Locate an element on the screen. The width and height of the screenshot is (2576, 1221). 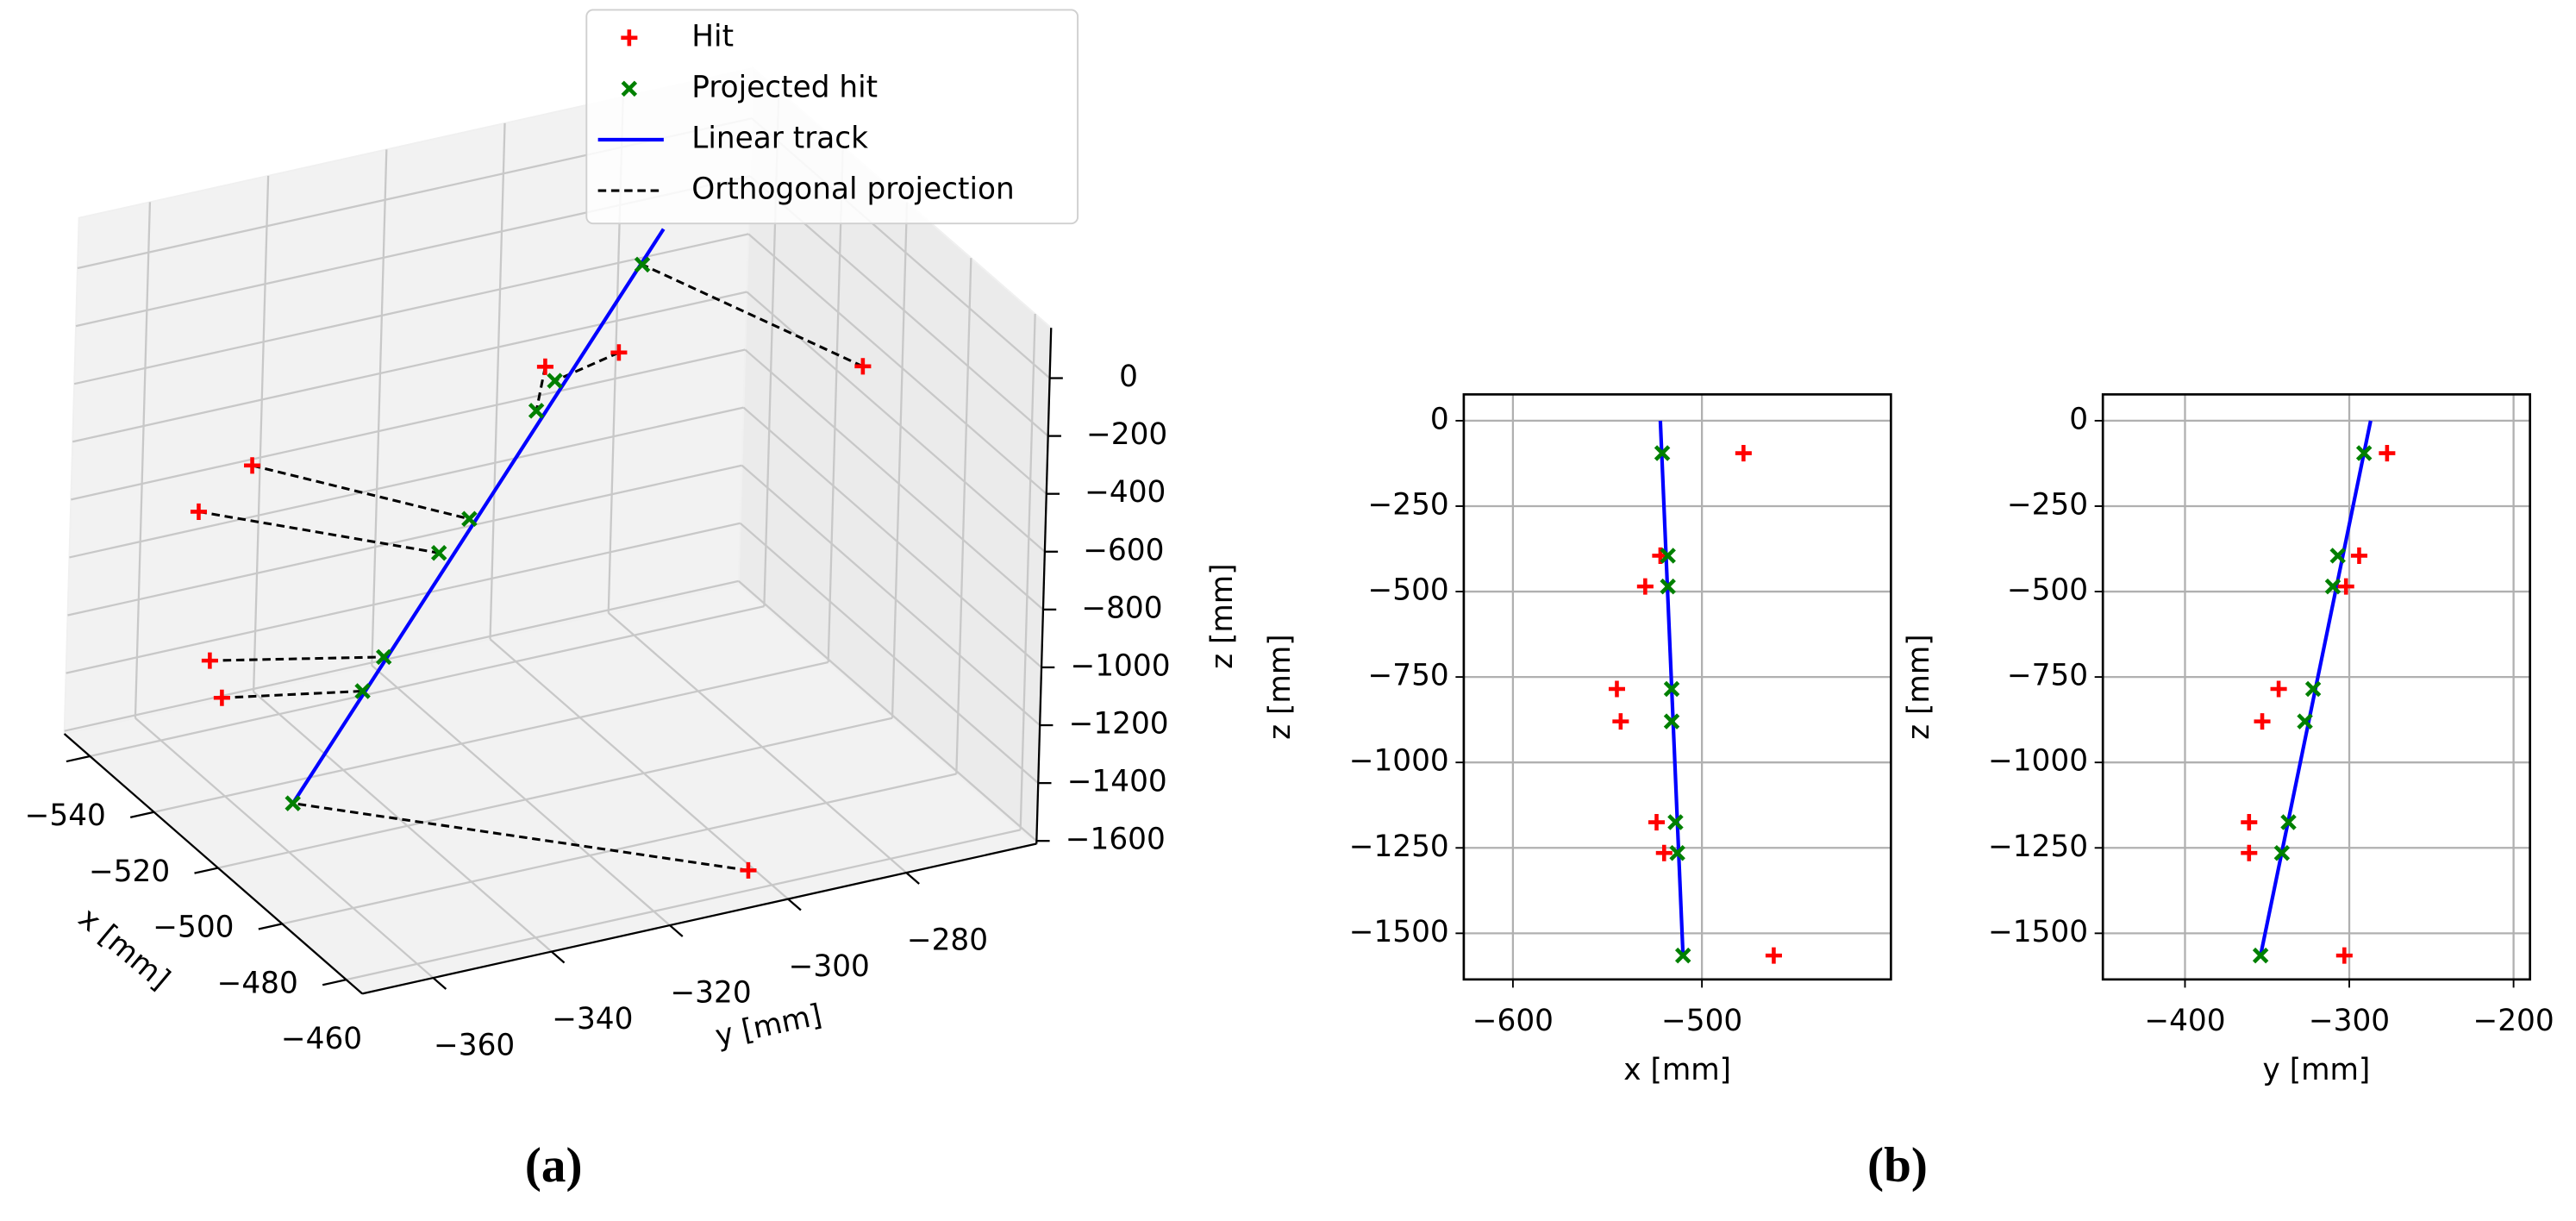
y-axis-label: z [mm] is located at coordinates (1919, 686).